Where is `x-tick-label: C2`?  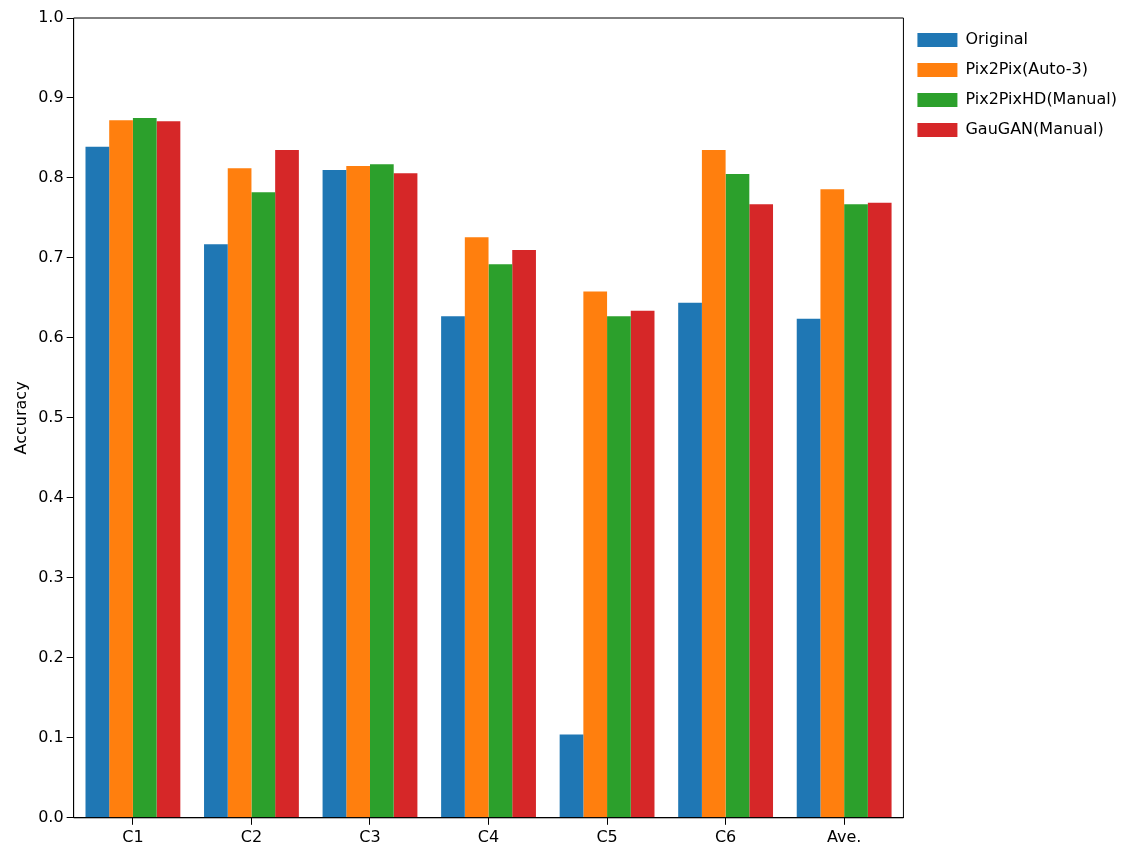
x-tick-label: C2 is located at coordinates (251, 836).